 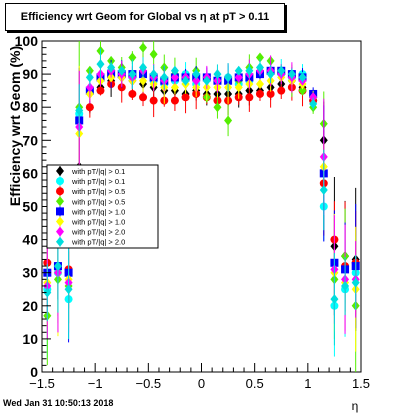 I want to click on y-tick-label: 60, so click(x=30, y=173).